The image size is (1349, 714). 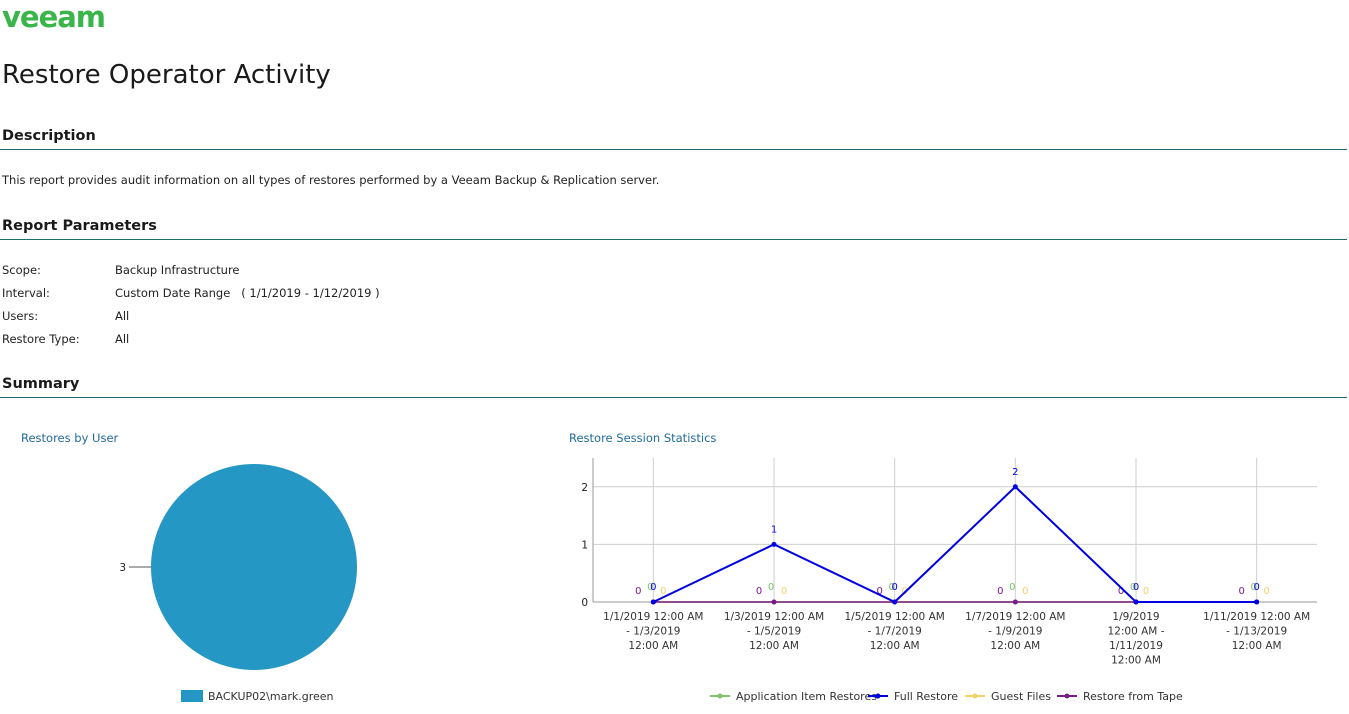 I want to click on x-tick-label: 1/3/2019 12:00 AM - 1/5/2019 12:00 AM, so click(x=774, y=631).